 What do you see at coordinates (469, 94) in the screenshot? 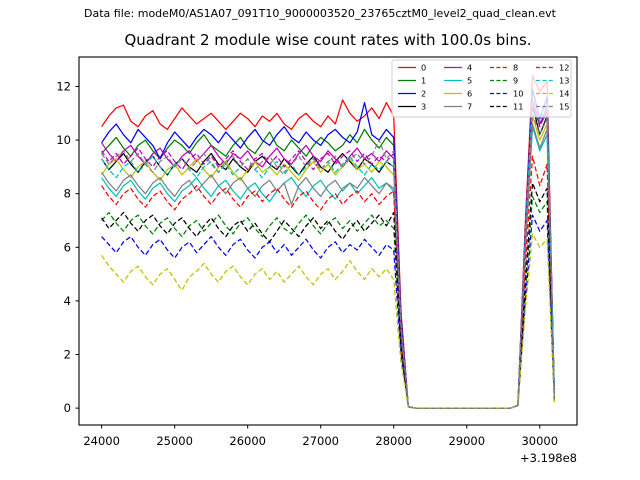
I see `legend-label-6: 6` at bounding box center [469, 94].